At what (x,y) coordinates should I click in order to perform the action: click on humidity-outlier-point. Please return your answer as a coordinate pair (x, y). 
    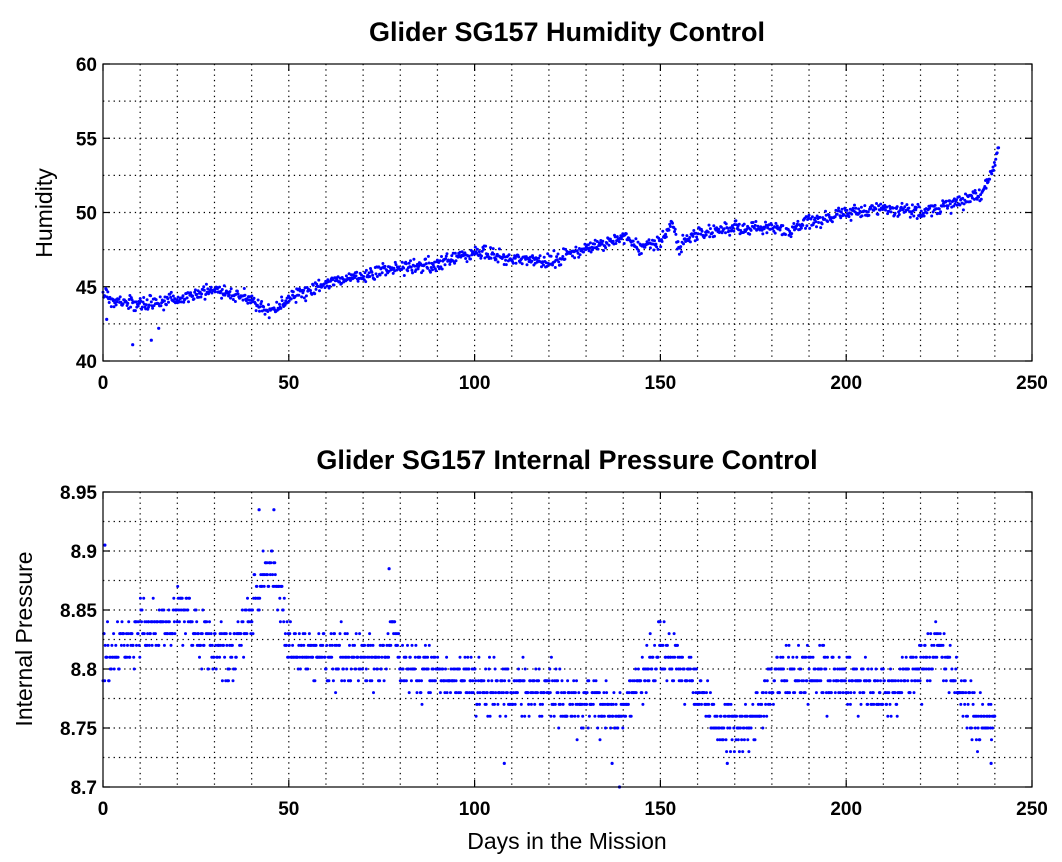
    Looking at the image, I should click on (133, 345).